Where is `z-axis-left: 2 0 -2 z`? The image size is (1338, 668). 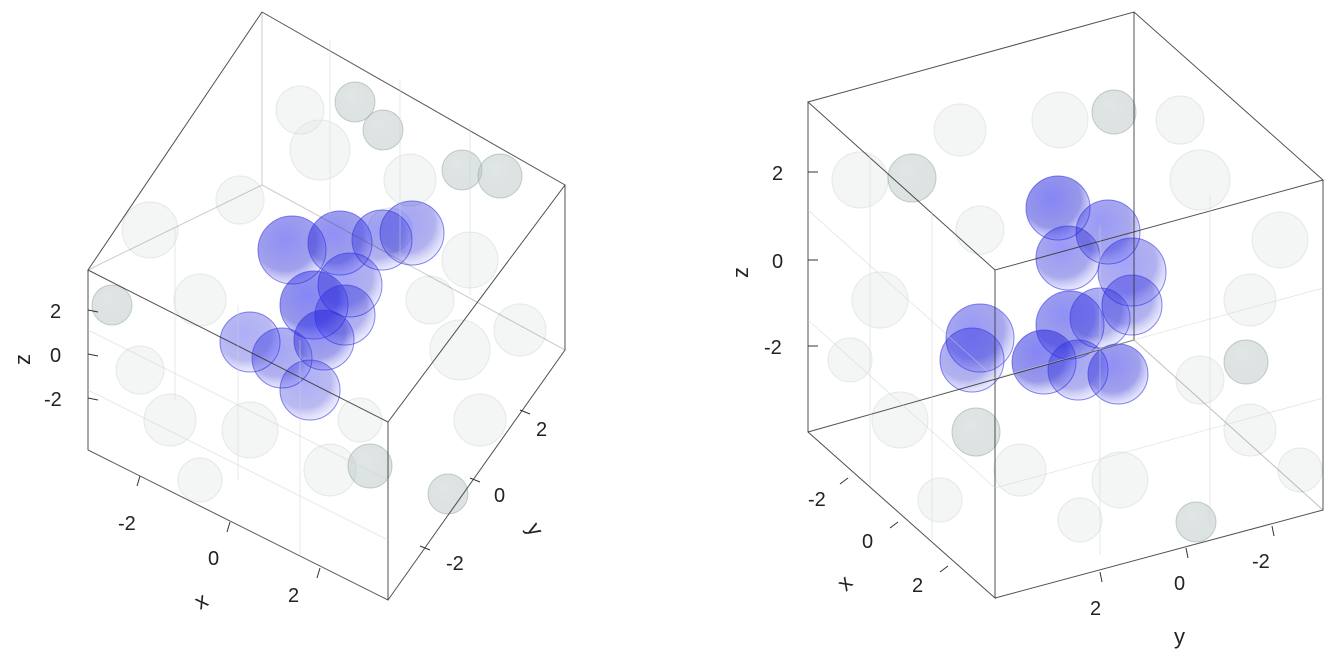 z-axis-left: 2 0 -2 z is located at coordinates (54, 356).